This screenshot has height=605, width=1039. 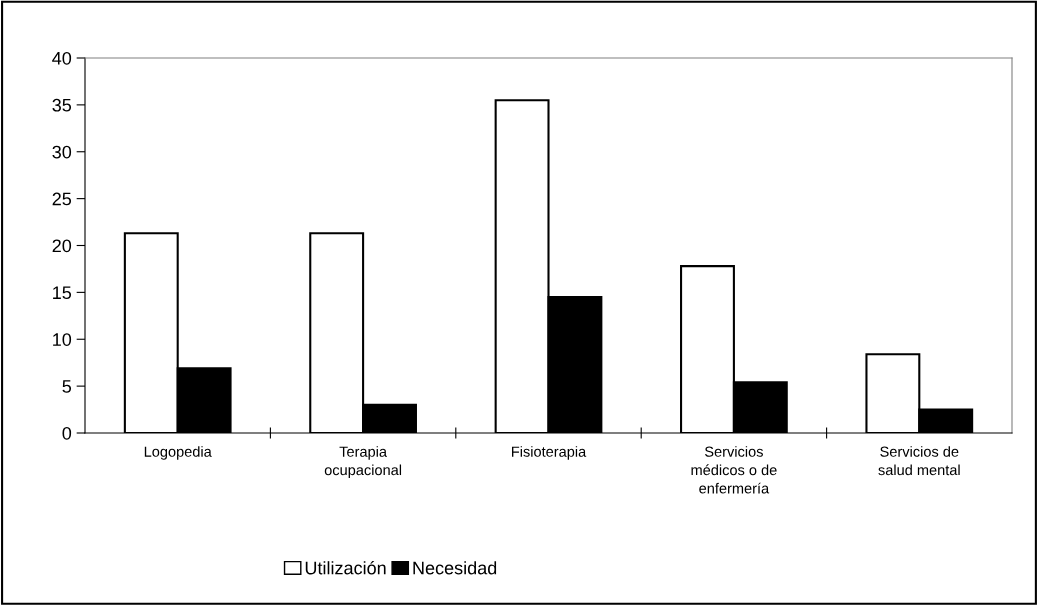 I want to click on y-tick-label: 35, so click(x=62, y=105).